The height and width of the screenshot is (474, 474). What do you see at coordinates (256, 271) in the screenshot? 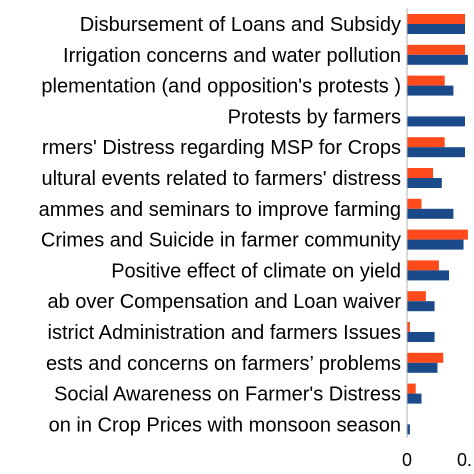
I see `category-label: Positive effect of climate on yield` at bounding box center [256, 271].